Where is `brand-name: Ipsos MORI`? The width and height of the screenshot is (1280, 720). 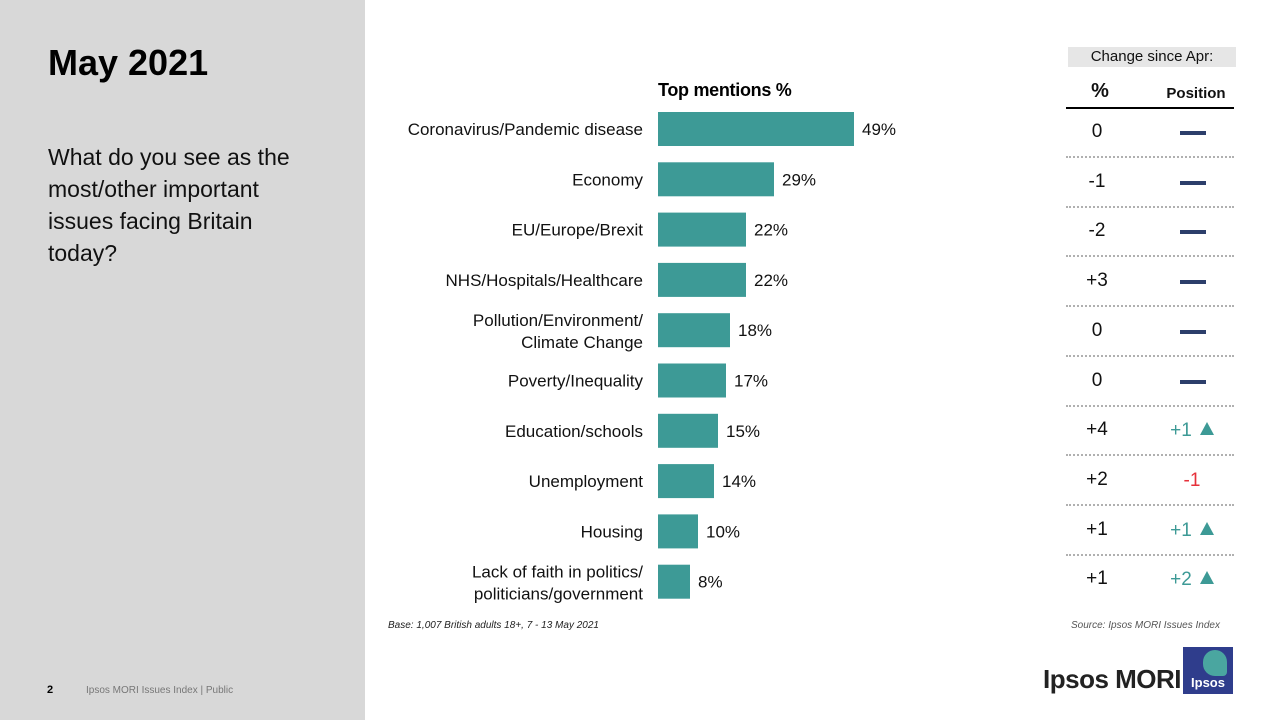
brand-name: Ipsos MORI is located at coordinates (1112, 679).